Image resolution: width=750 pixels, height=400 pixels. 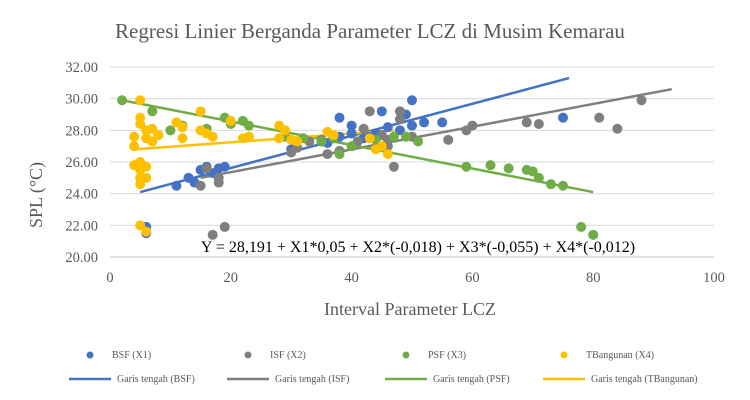 I want to click on trendline, so click(x=436, y=133).